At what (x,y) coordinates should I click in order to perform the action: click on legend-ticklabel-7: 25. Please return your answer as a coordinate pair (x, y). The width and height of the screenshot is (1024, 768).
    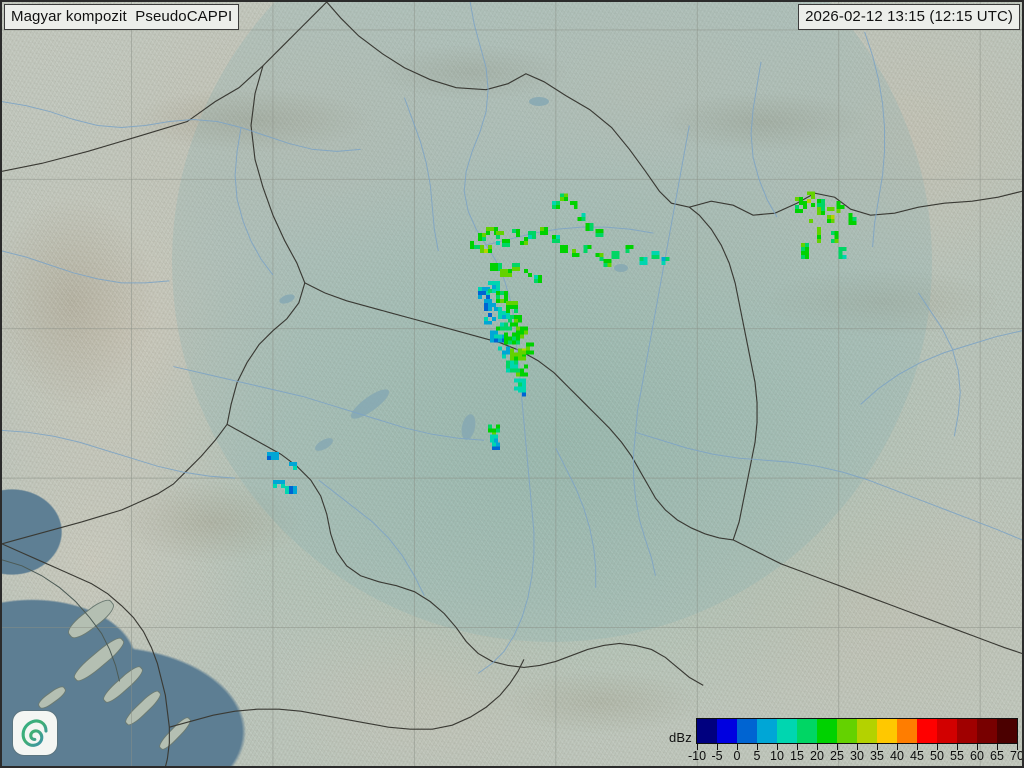
    Looking at the image, I should click on (837, 756).